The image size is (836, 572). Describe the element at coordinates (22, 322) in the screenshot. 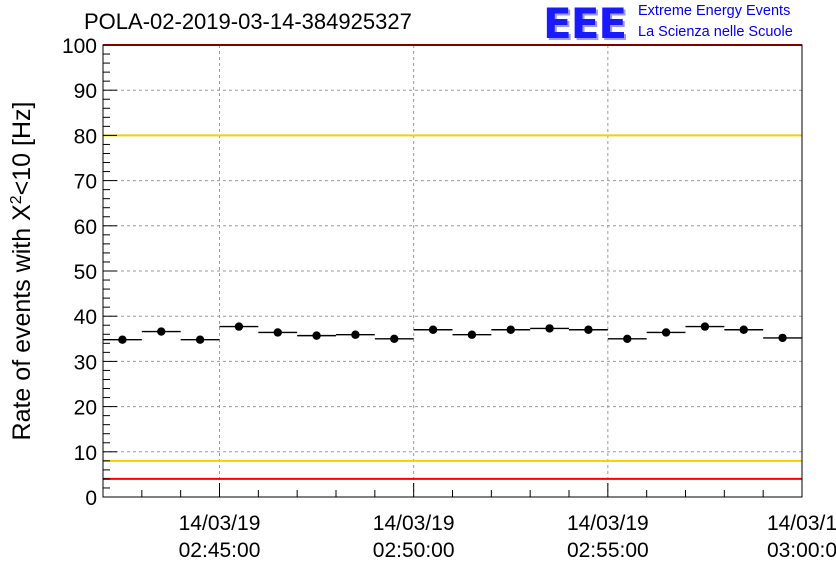

I see `y-axis-label-main: Rate of events with X` at that location.